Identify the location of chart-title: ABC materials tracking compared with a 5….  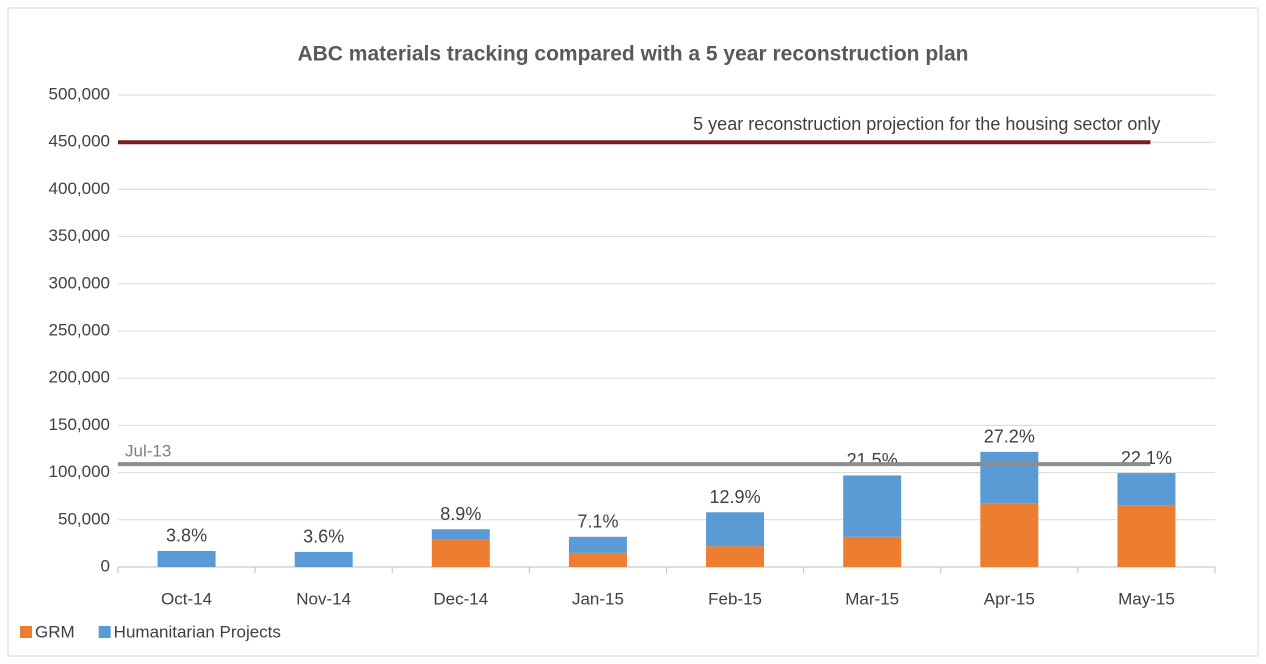
(632, 54).